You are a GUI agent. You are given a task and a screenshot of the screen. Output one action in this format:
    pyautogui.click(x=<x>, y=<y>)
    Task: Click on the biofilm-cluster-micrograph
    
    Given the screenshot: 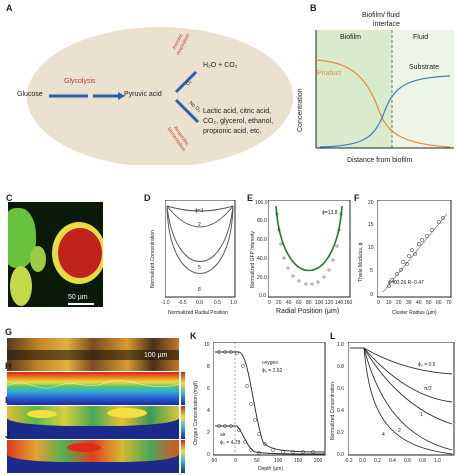 What is the action you would take?
    pyautogui.click(x=55, y=254)
    